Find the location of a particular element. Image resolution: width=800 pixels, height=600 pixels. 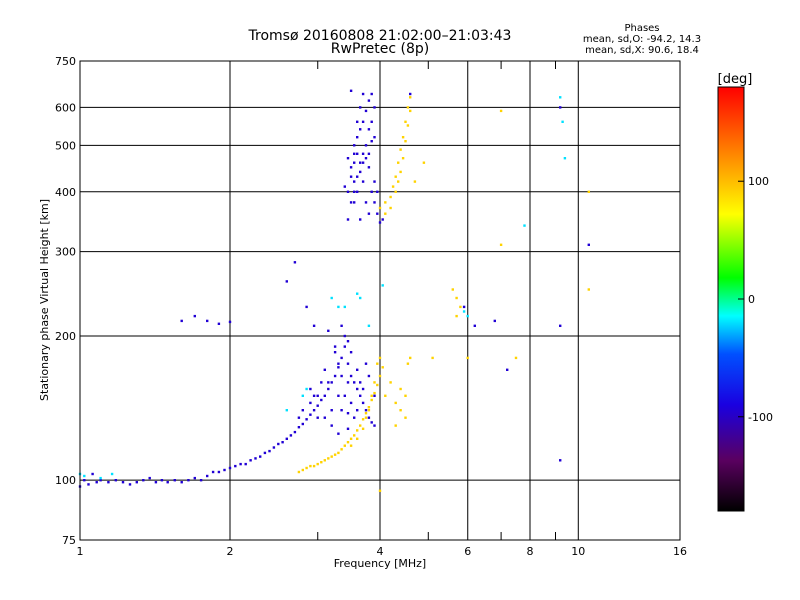

y-tick-label: 200 is located at coordinates (65, 336).